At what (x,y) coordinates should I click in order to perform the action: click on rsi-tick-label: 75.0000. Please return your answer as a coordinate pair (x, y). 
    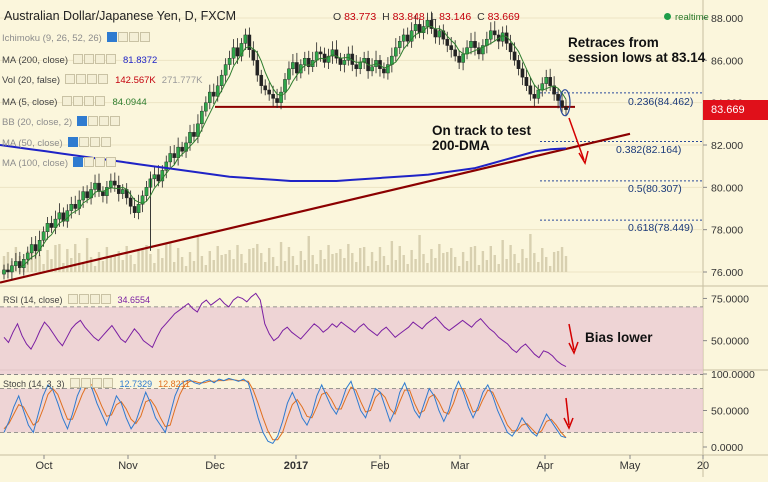
    Looking at the image, I should click on (730, 299).